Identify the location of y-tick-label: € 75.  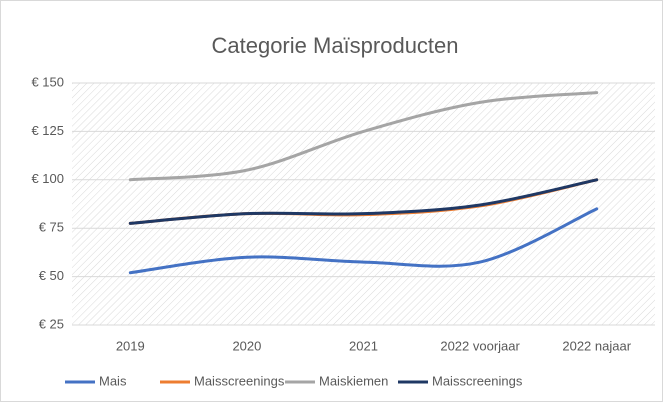
(51, 227).